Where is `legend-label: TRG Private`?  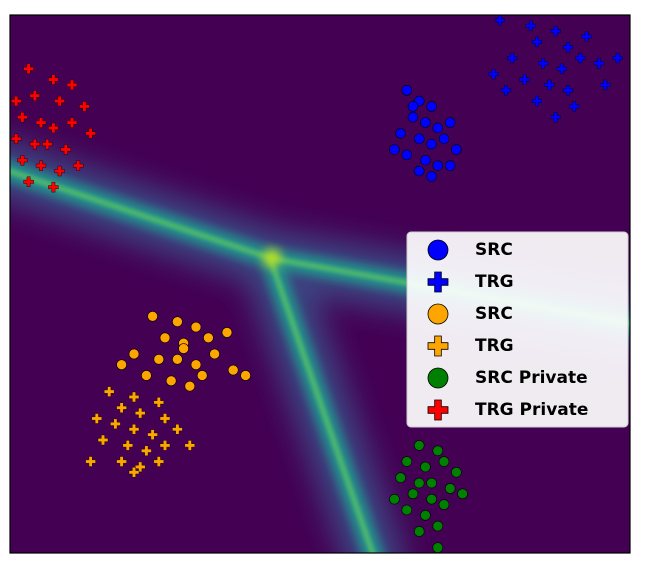
legend-label: TRG Private is located at coordinates (531, 410).